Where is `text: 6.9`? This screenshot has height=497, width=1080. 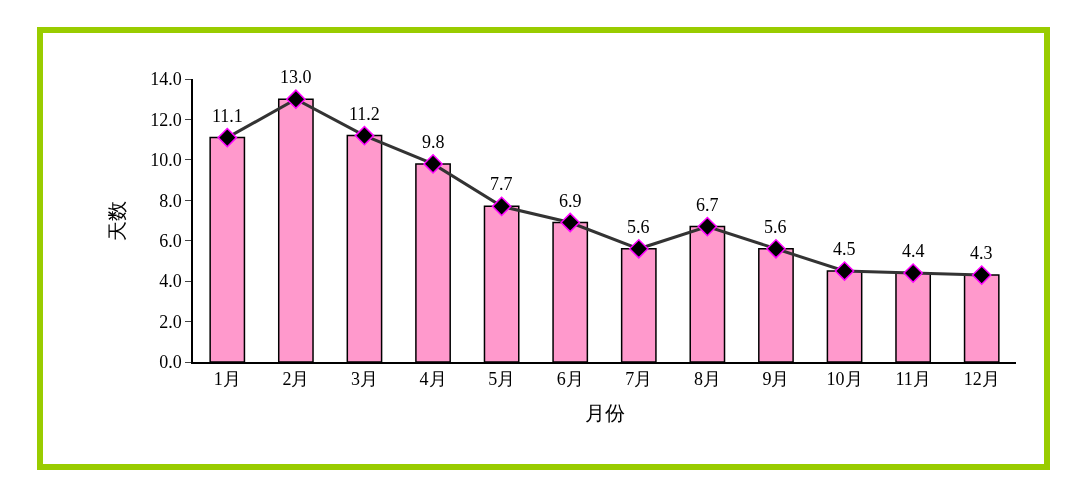
text: 6.9 is located at coordinates (570, 201).